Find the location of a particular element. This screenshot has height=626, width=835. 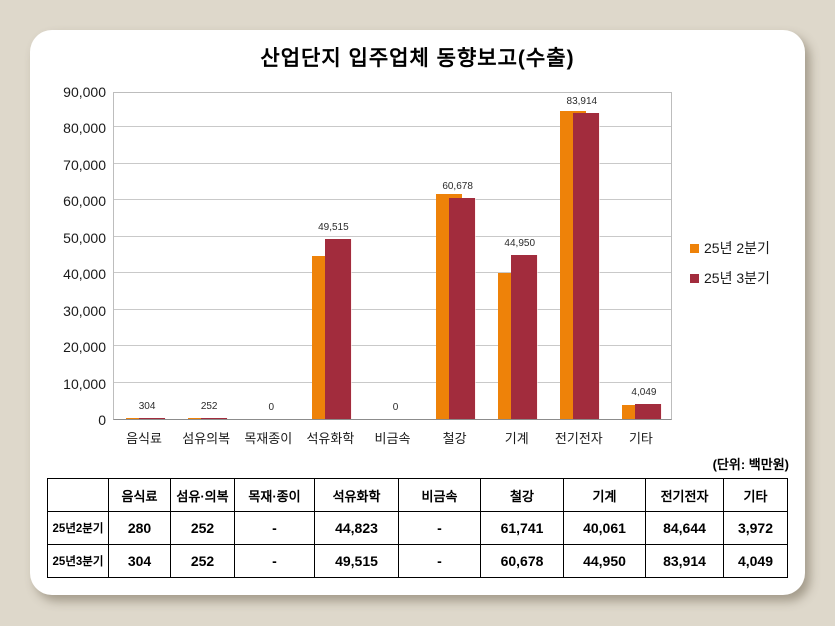

unit-label: (단위: 백만원) is located at coordinates (750, 464).